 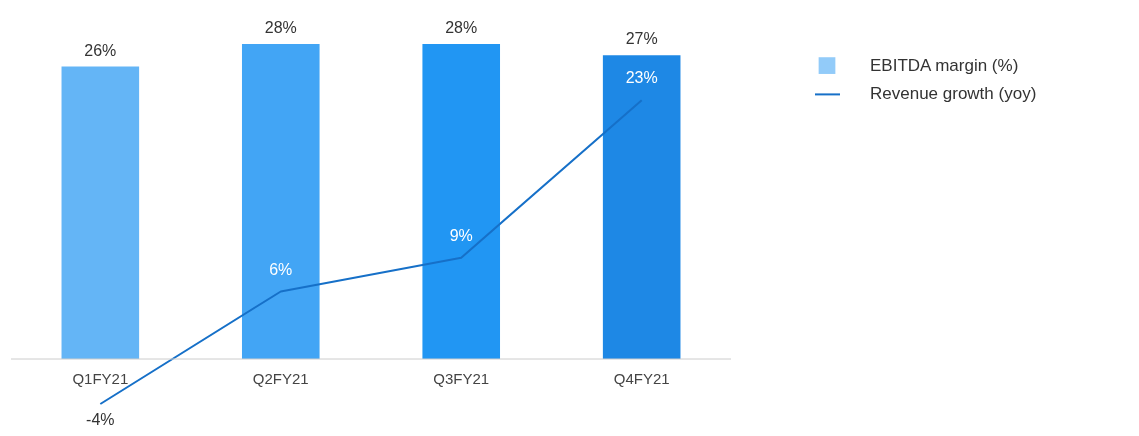 What do you see at coordinates (100, 419) in the screenshot?
I see `data-label: -4%` at bounding box center [100, 419].